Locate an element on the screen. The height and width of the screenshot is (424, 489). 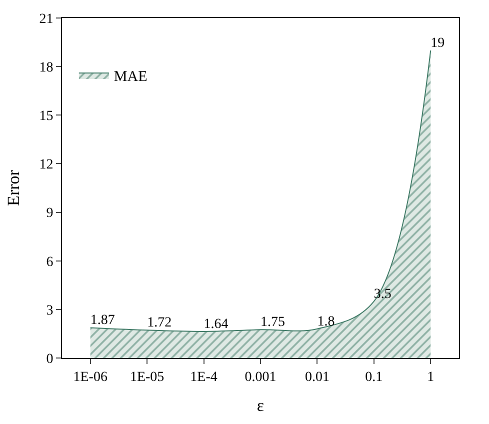
y-axis-title: Error is located at coordinates (13, 188).